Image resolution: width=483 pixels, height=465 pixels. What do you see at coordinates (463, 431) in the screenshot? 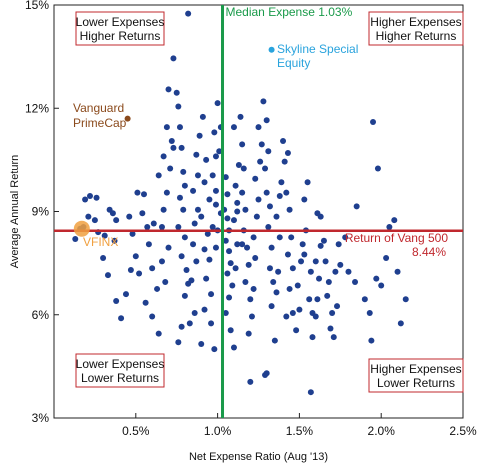
I see `x-tick-label: 2.5%` at bounding box center [463, 431].